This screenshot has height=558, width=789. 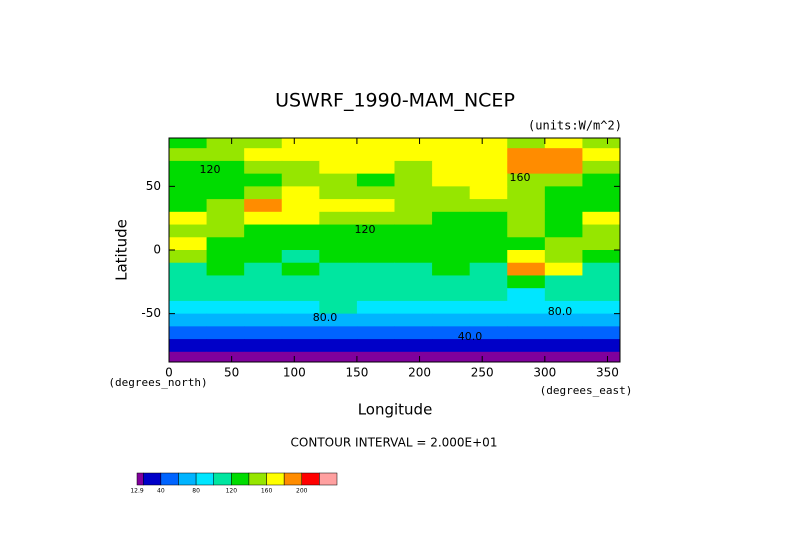 What do you see at coordinates (169, 373) in the screenshot?
I see `x-tick-label: 0` at bounding box center [169, 373].